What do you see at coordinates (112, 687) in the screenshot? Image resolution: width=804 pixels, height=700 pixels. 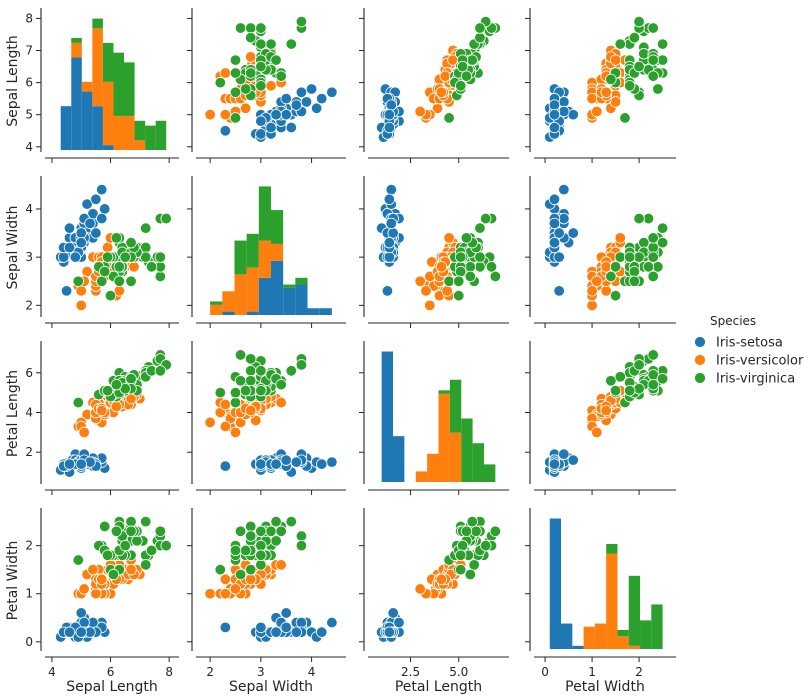 I see `x-axis-label-sl: Sepal Length` at bounding box center [112, 687].